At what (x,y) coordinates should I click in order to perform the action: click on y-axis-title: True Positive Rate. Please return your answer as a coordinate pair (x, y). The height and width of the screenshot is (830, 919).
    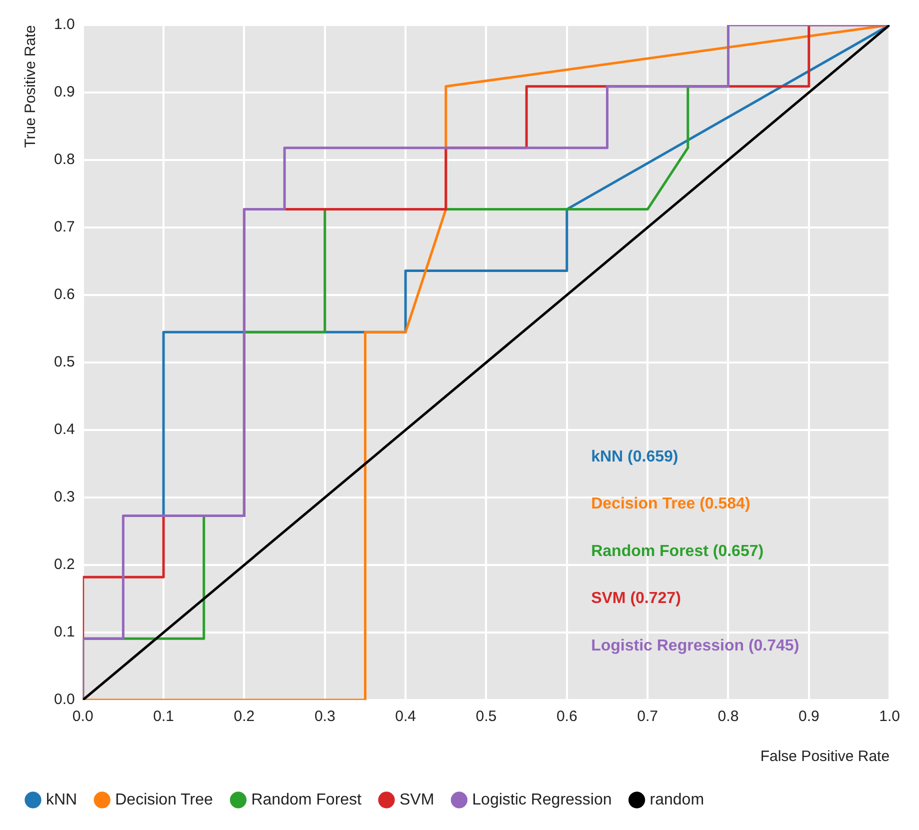
    Looking at the image, I should click on (31, 86).